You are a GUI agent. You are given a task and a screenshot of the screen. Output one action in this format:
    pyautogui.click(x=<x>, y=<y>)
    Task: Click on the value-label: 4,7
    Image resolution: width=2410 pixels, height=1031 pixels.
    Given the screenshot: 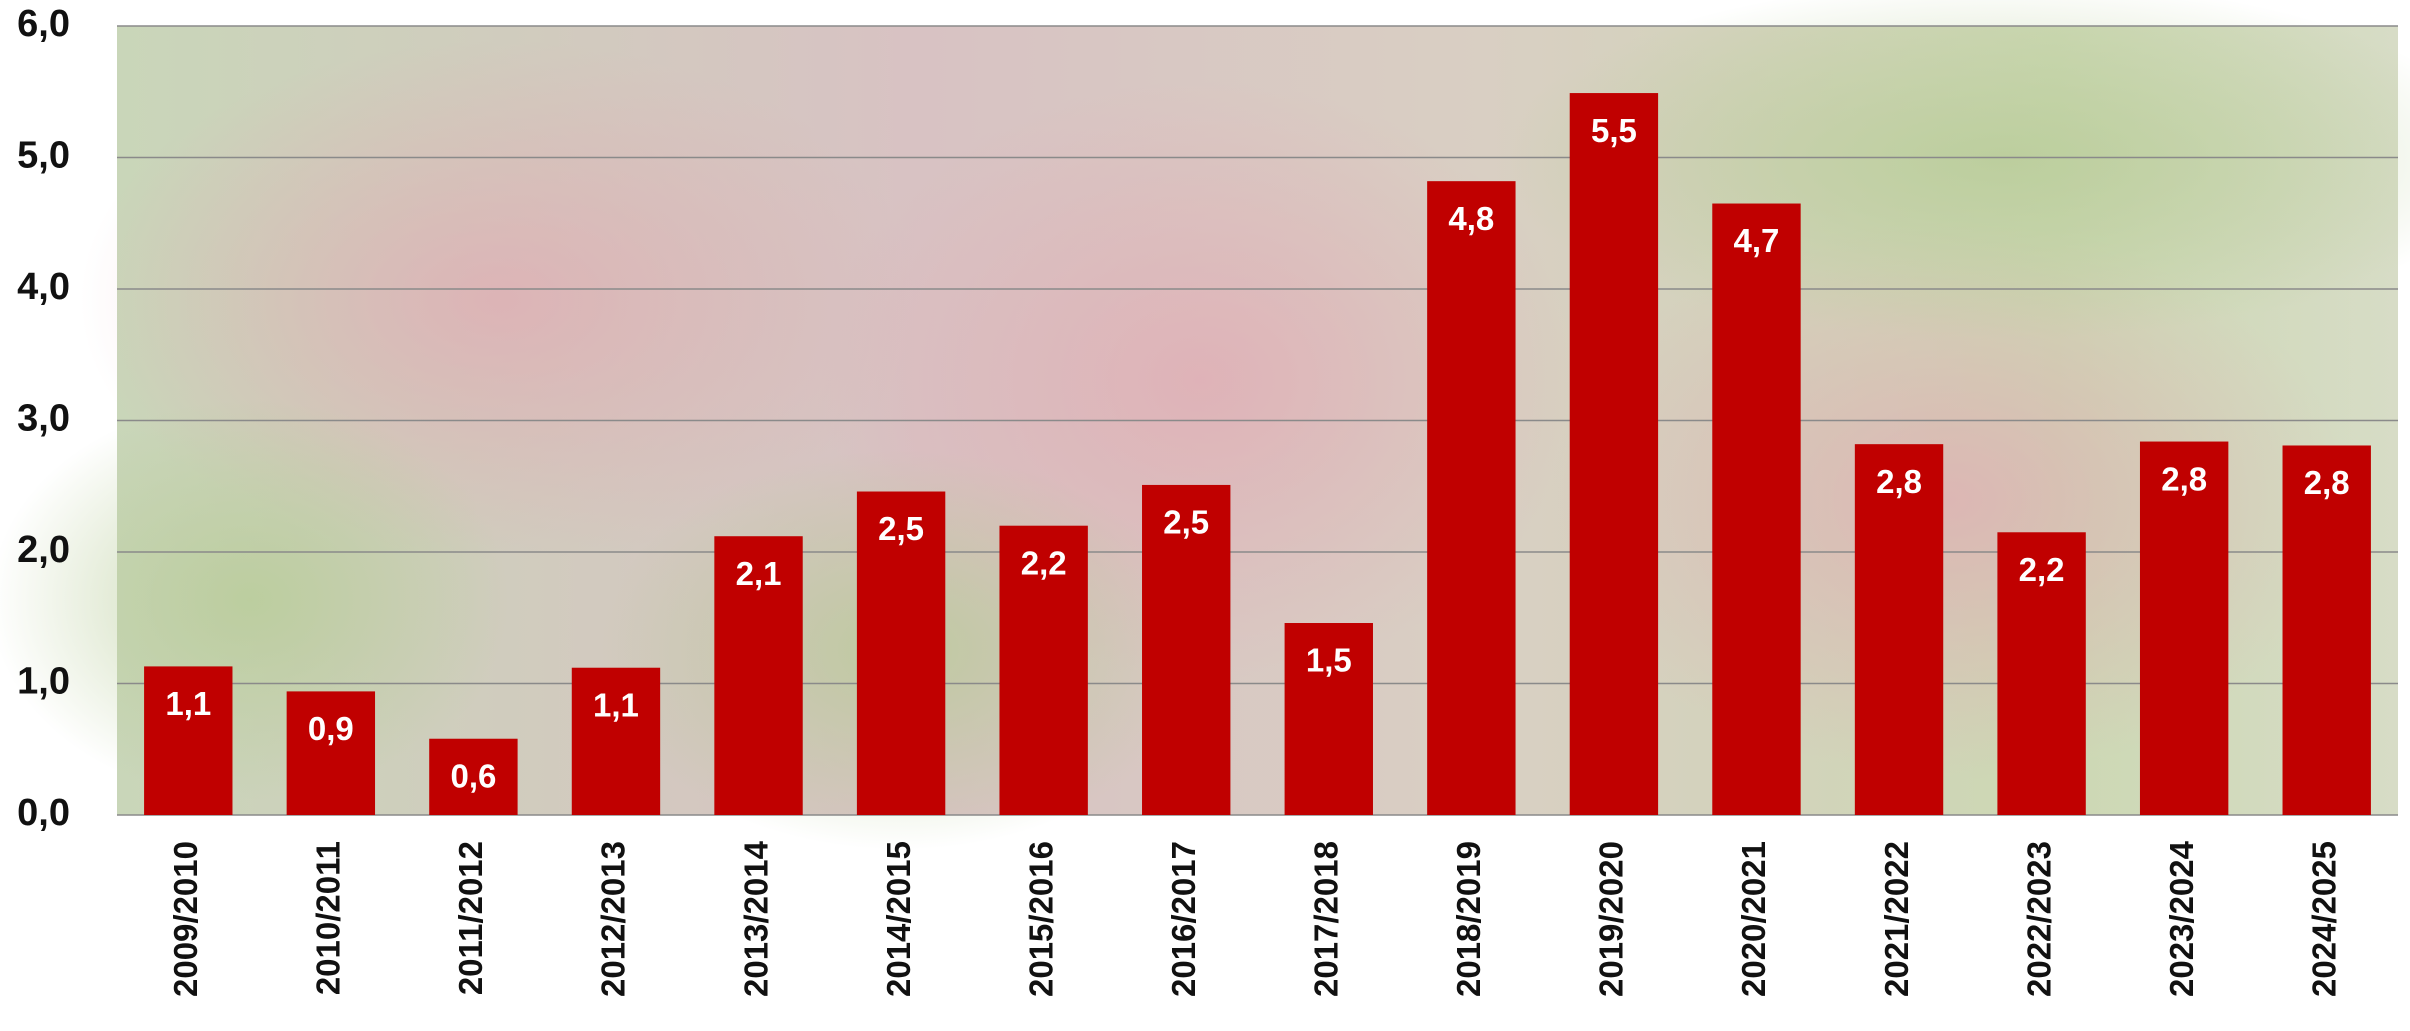 What is the action you would take?
    pyautogui.click(x=1757, y=240)
    